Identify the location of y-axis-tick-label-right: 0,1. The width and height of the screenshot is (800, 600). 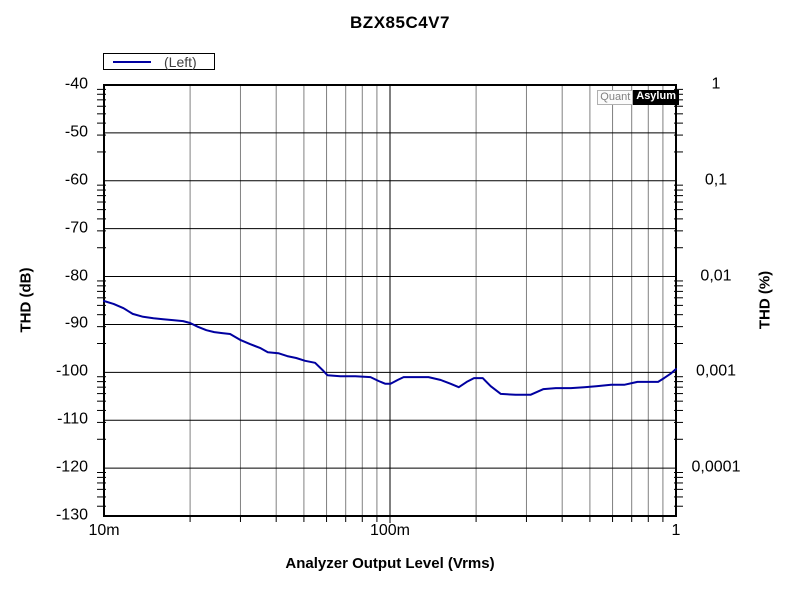
(716, 180).